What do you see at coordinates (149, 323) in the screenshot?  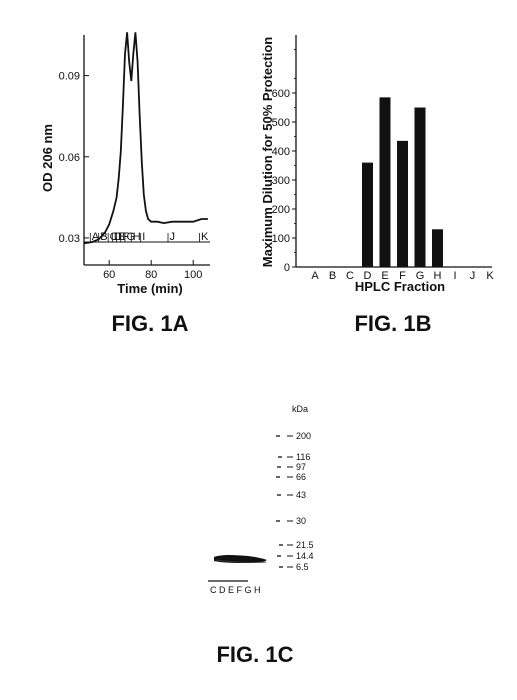 I see `fig-1a-label: FIG. 1A` at bounding box center [149, 323].